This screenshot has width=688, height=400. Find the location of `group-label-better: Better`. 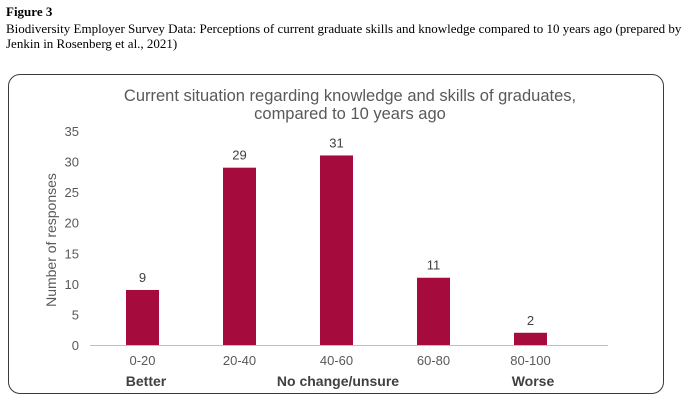

group-label-better: Better is located at coordinates (146, 381).